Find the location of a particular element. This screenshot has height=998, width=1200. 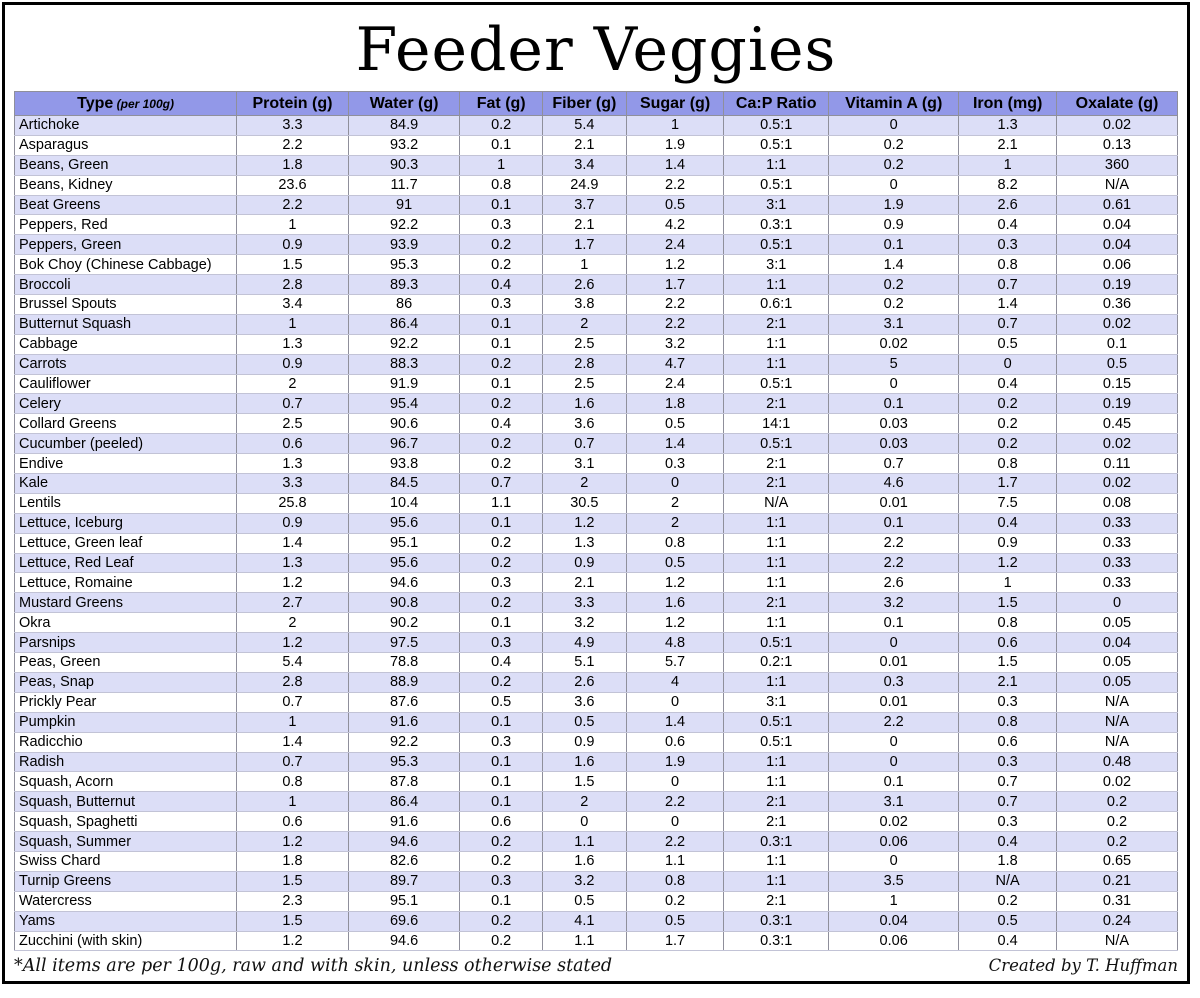

value-cell: 0.03 is located at coordinates (894, 424).